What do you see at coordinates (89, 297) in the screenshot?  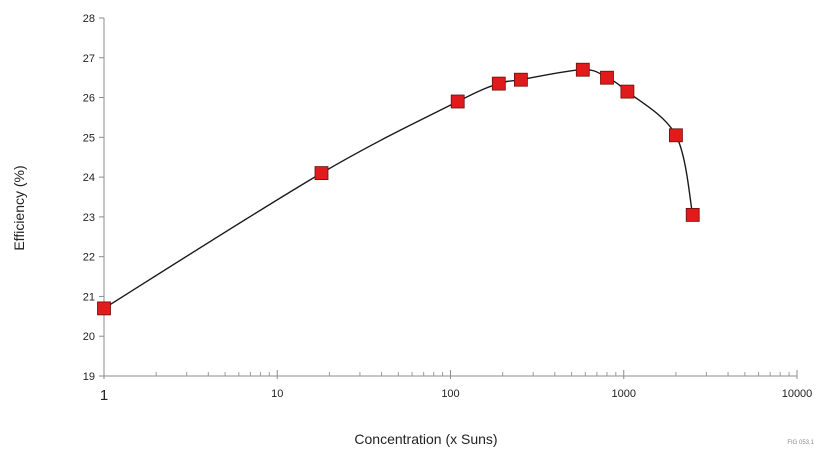 I see `y-tick-label: 21` at bounding box center [89, 297].